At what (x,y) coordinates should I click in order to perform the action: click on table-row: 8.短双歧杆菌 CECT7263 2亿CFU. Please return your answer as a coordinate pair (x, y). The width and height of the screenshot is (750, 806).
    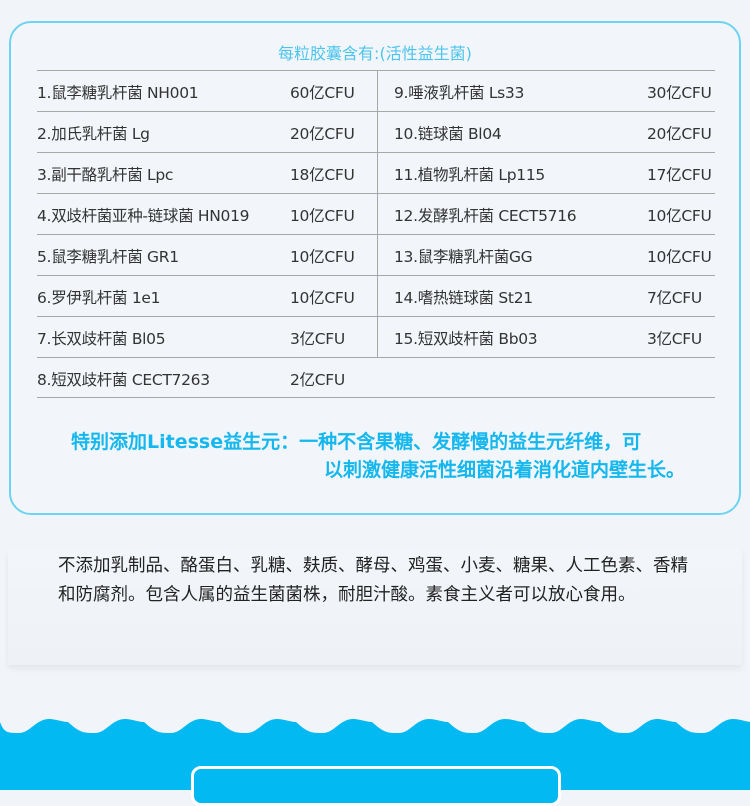
    Looking at the image, I should click on (376, 377).